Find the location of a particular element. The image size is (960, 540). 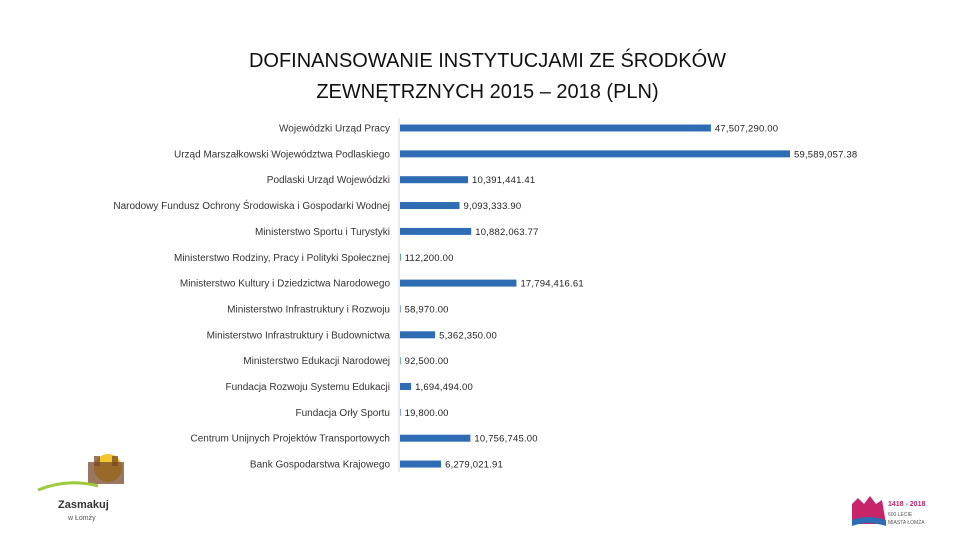

wave-icon is located at coordinates (869, 521).